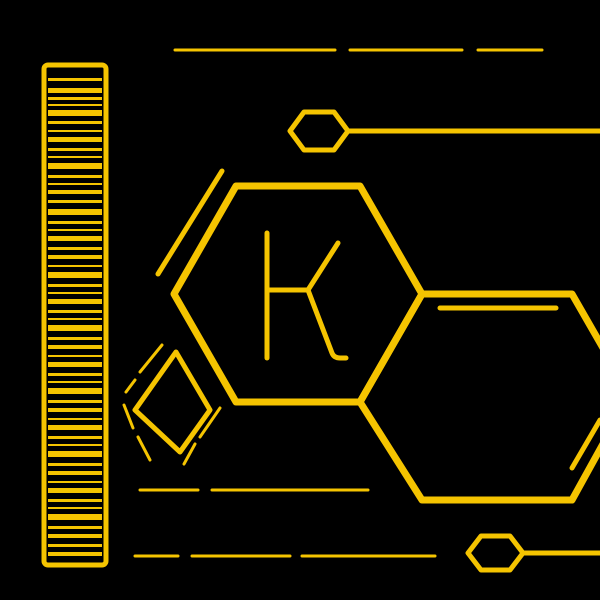  I want to click on connector-top, so click(443, 131).